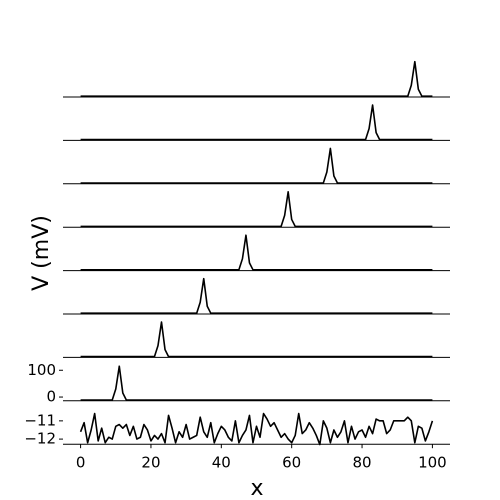 The image size is (500, 500). What do you see at coordinates (150, 463) in the screenshot?
I see `x-tick-label: 20` at bounding box center [150, 463].